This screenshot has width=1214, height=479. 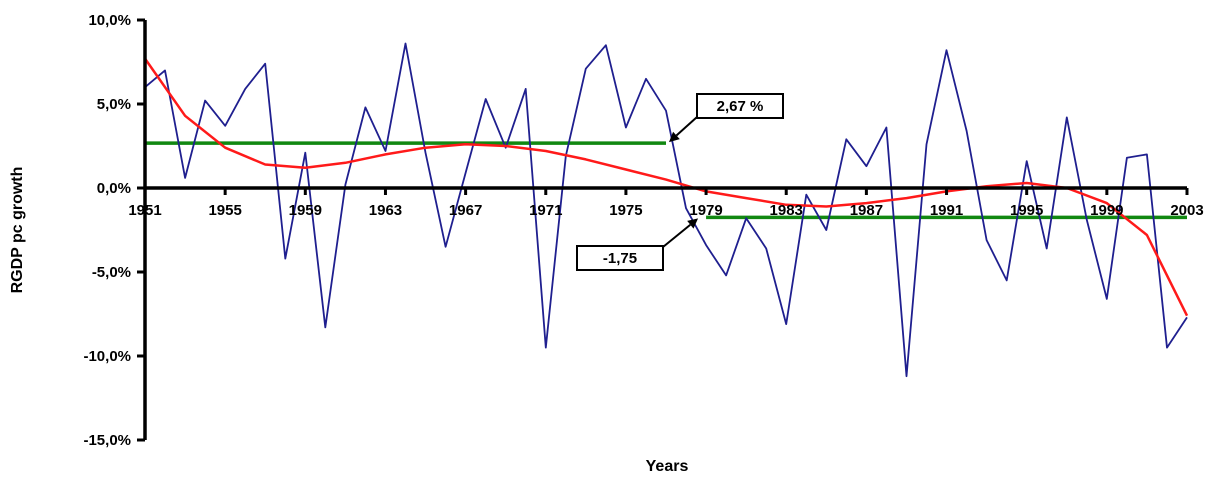 I want to click on x-tick-label: 2003, so click(x=1186, y=210).